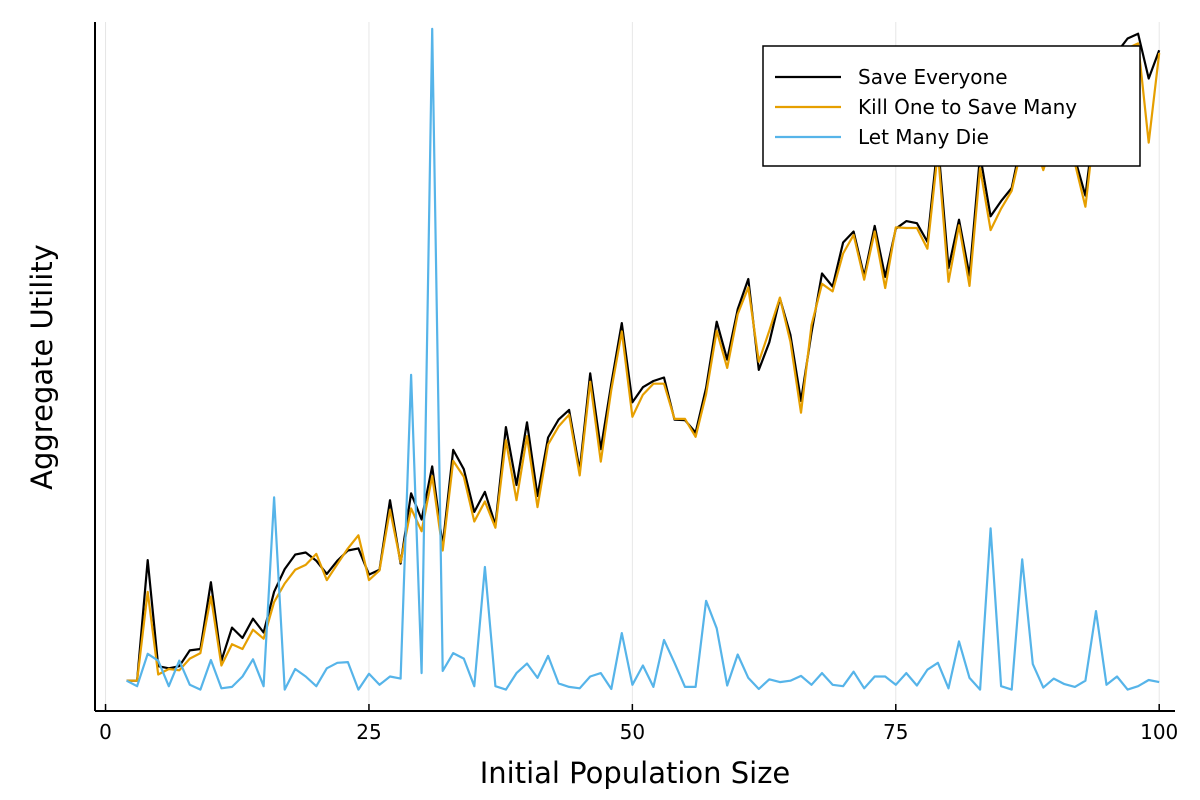 The image size is (1200, 800). What do you see at coordinates (1159, 732) in the screenshot?
I see `x-tick-label: 100` at bounding box center [1159, 732].